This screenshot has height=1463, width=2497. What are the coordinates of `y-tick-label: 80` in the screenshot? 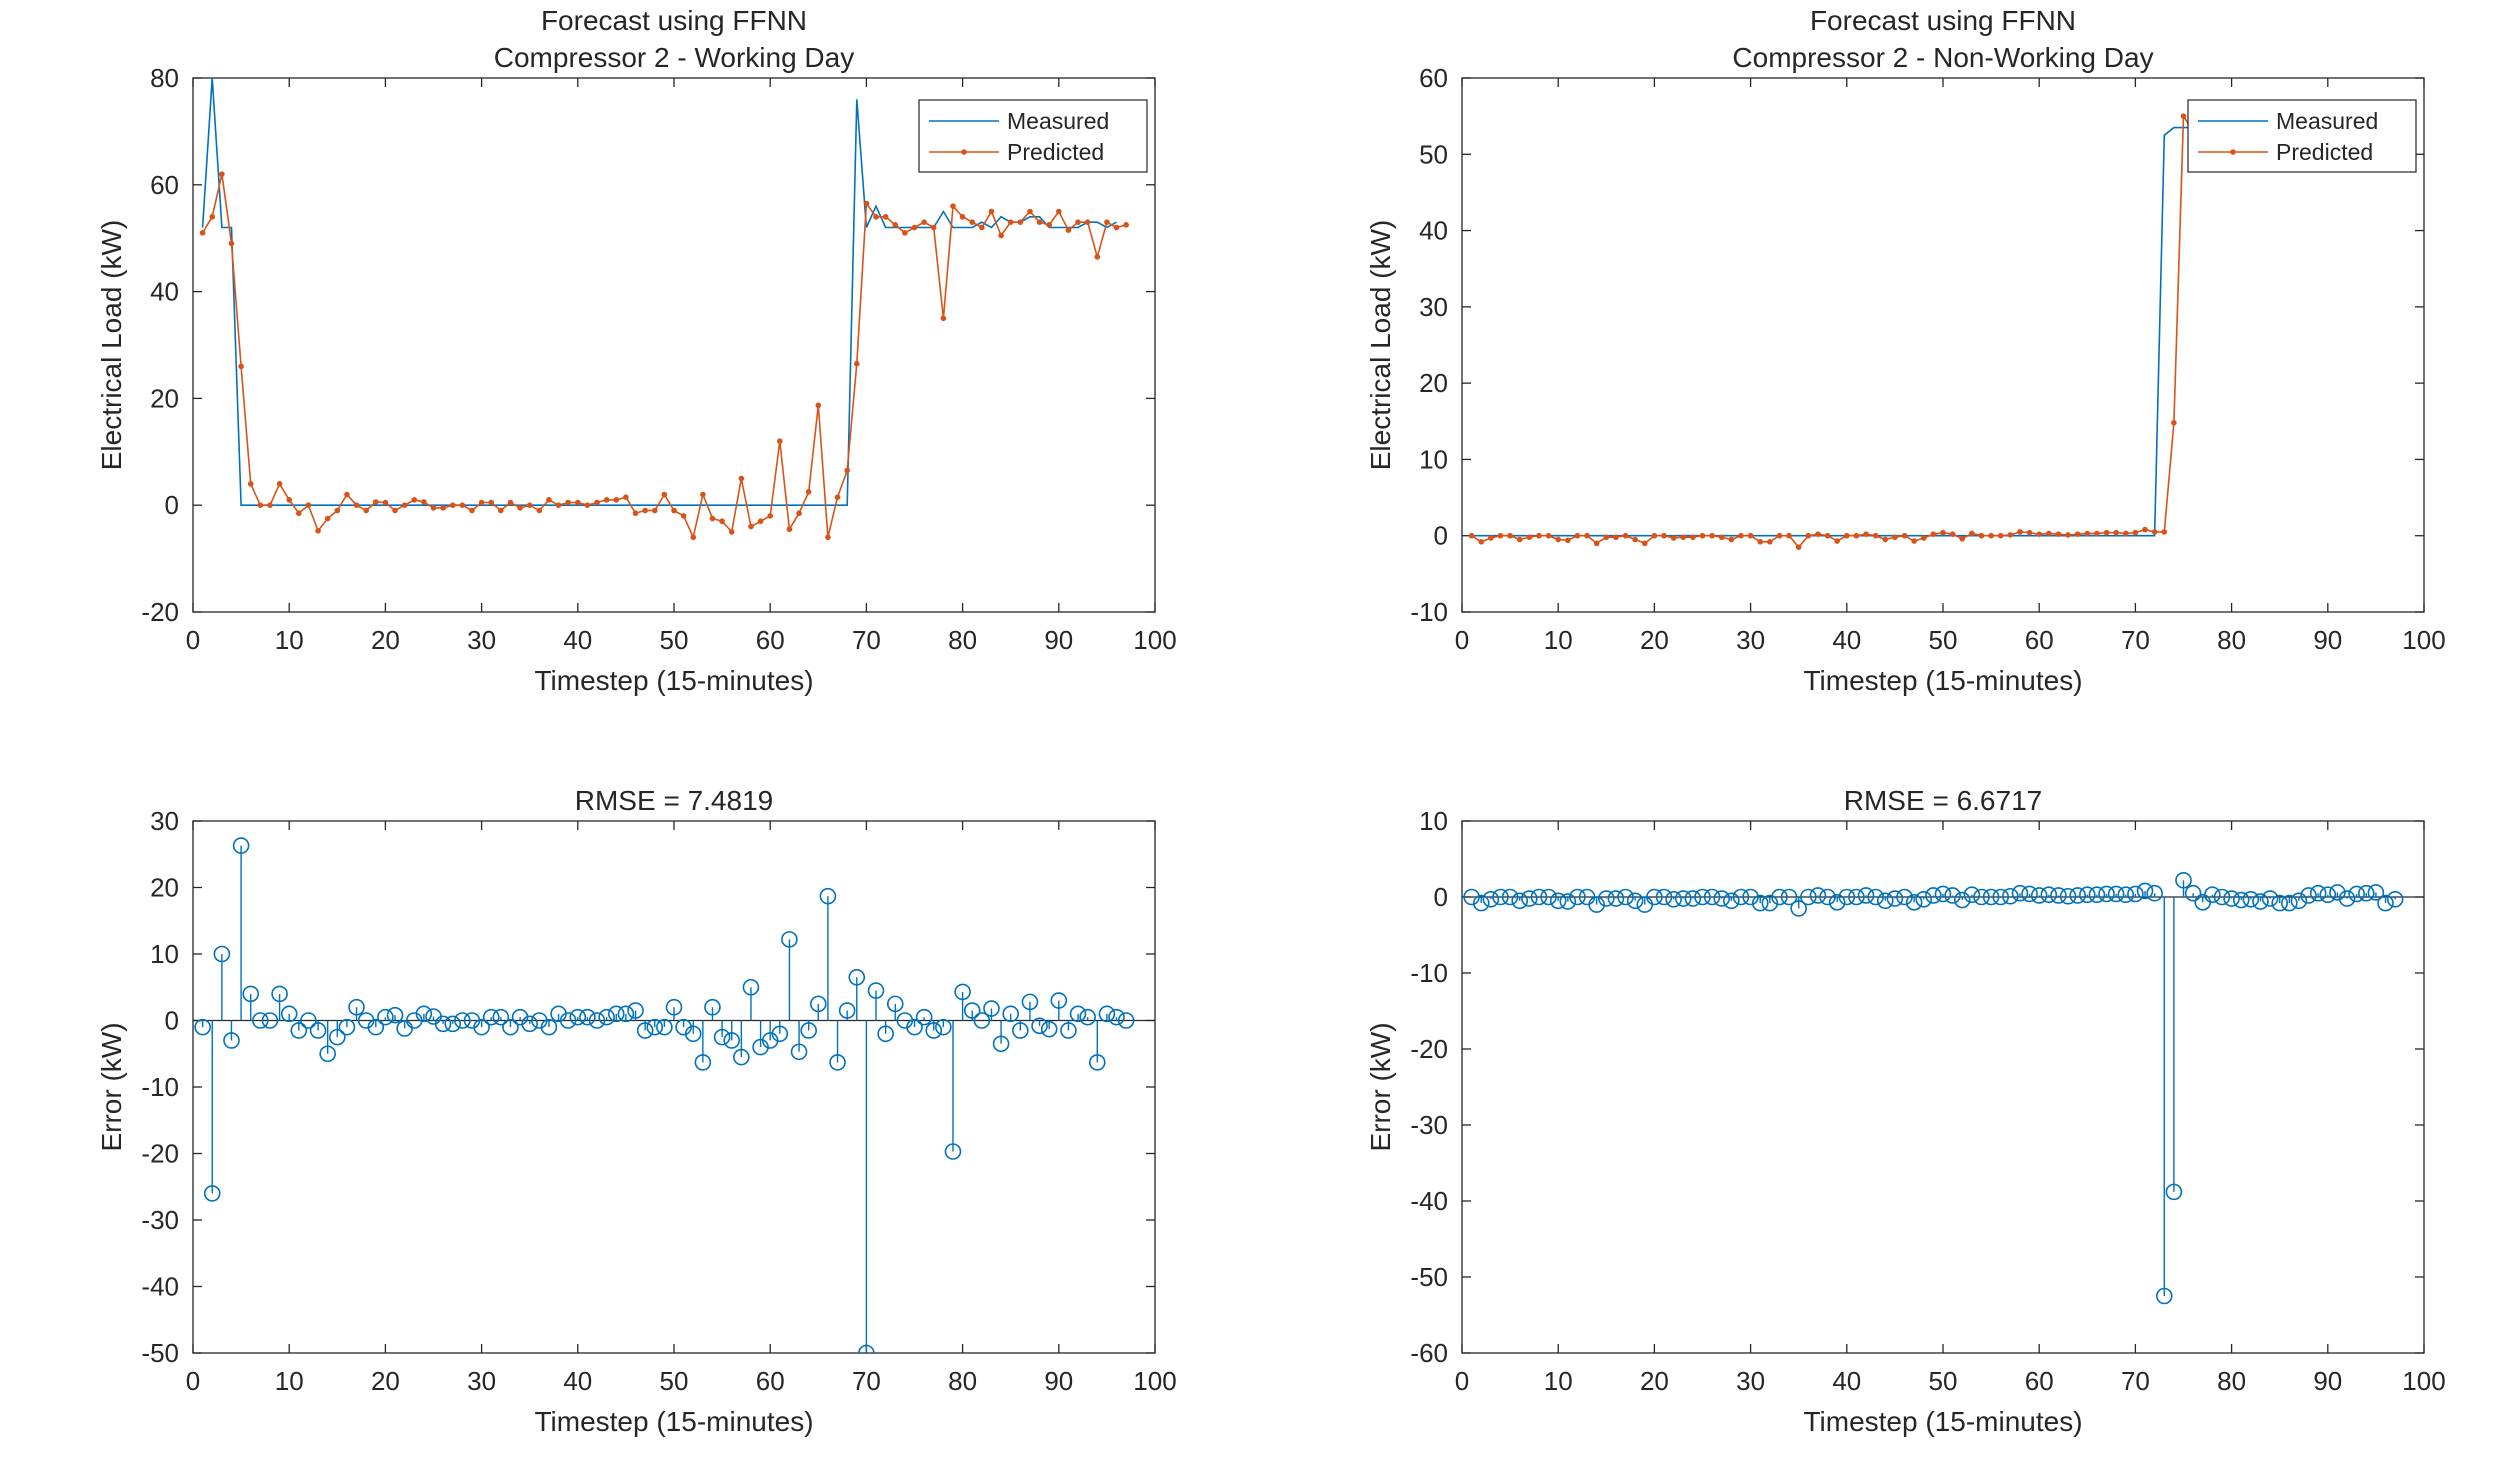 It's located at (164, 78).